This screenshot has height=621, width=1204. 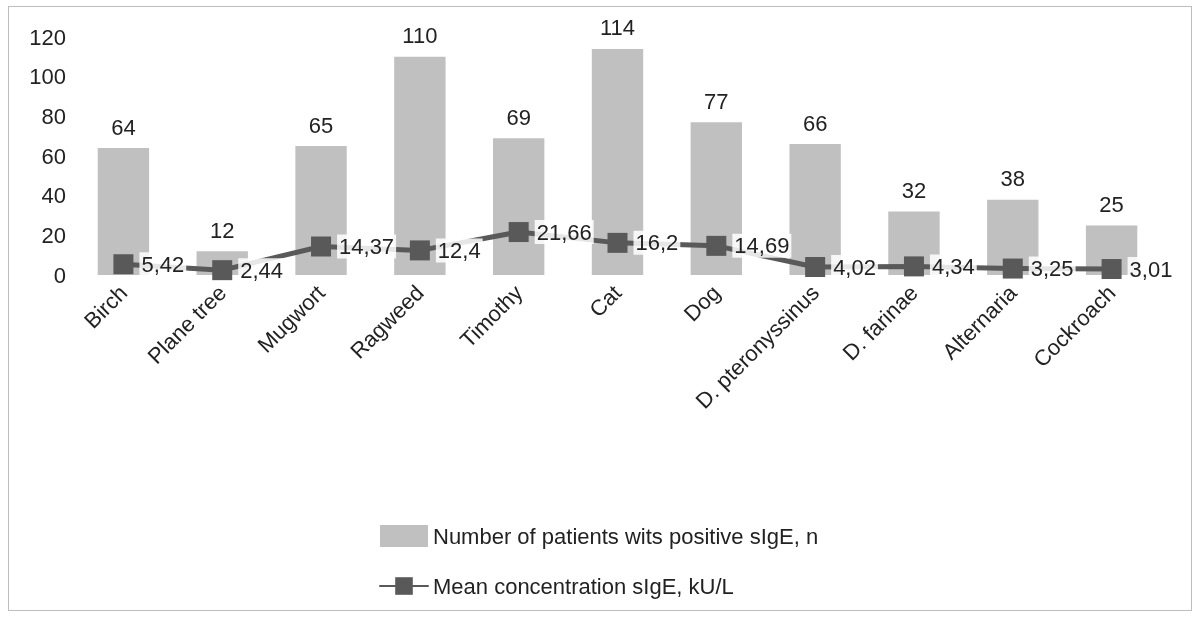 I want to click on legend-label: Number of patients wits positive sIgE, n, so click(x=626, y=536).